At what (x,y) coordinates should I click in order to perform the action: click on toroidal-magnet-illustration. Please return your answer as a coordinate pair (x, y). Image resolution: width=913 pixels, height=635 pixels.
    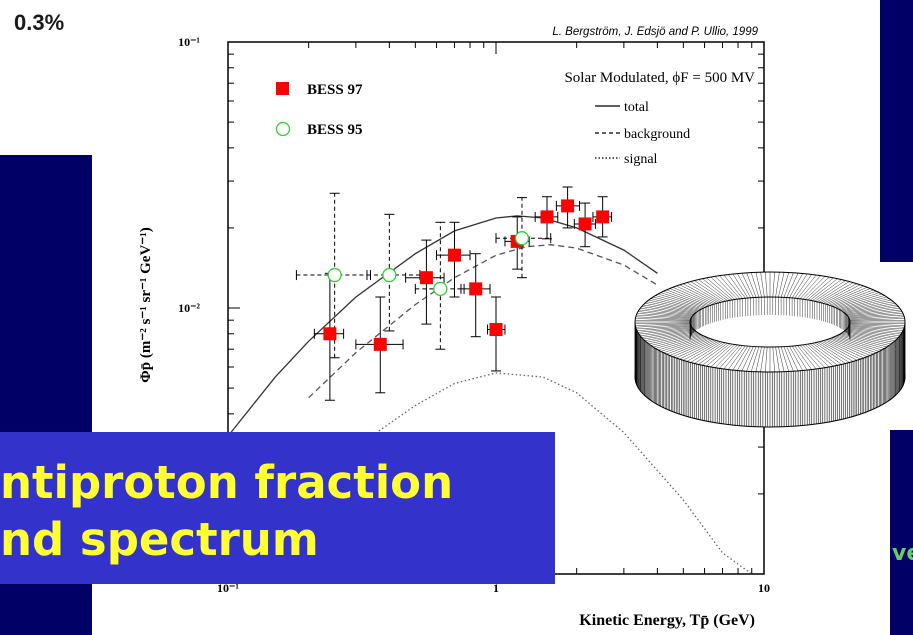
    Looking at the image, I should click on (770, 349).